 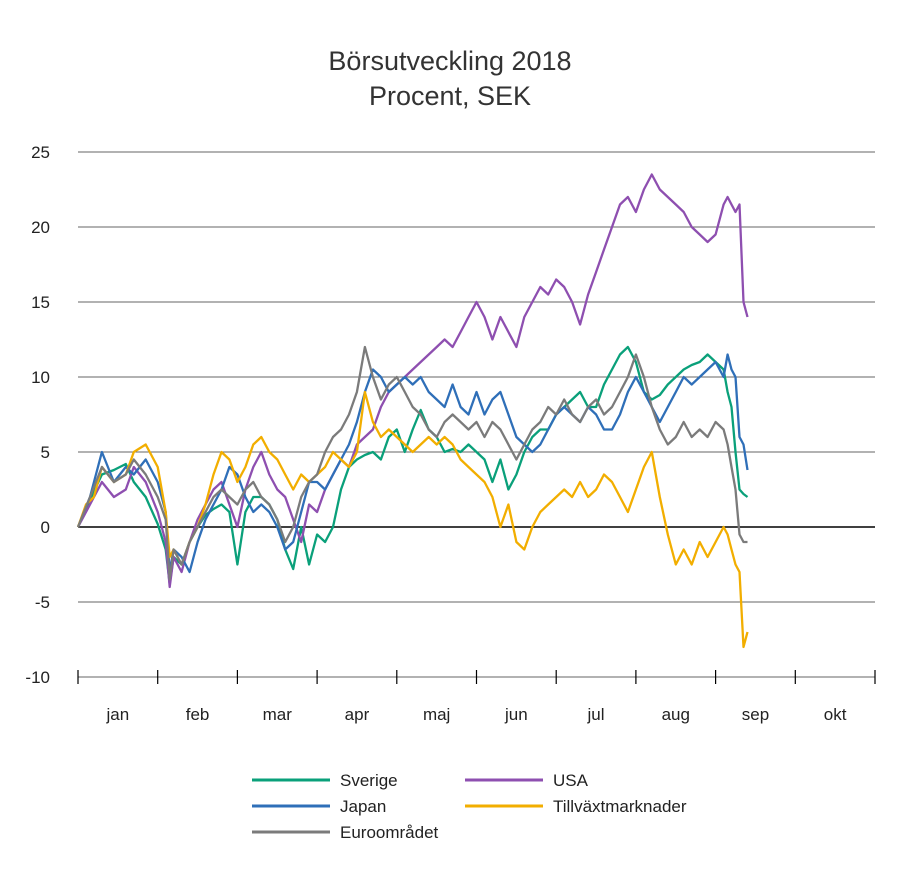 I want to click on x-tick-label: jun, so click(x=516, y=714).